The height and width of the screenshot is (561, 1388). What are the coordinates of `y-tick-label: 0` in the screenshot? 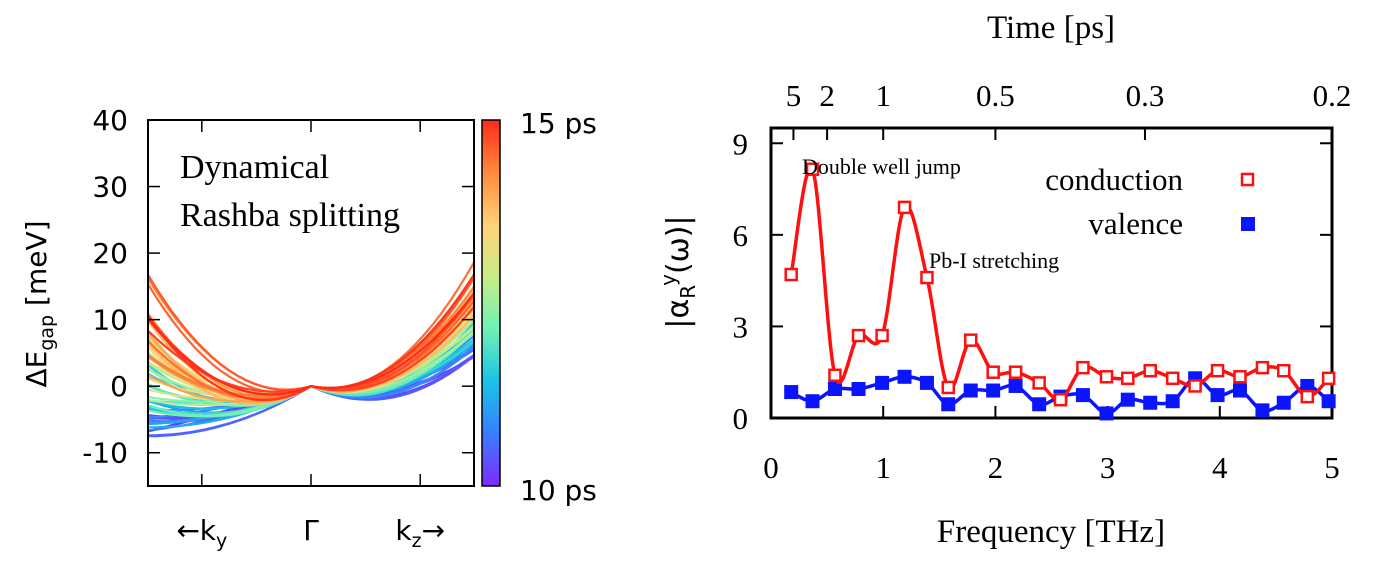 It's located at (741, 418).